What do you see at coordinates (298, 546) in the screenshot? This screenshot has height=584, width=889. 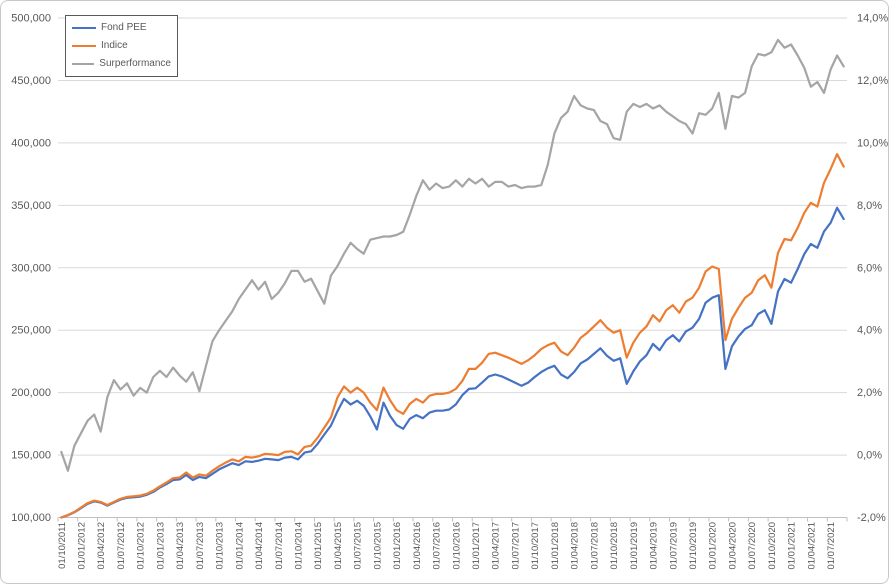 I see `x-axis-label: 01/10/2014` at bounding box center [298, 546].